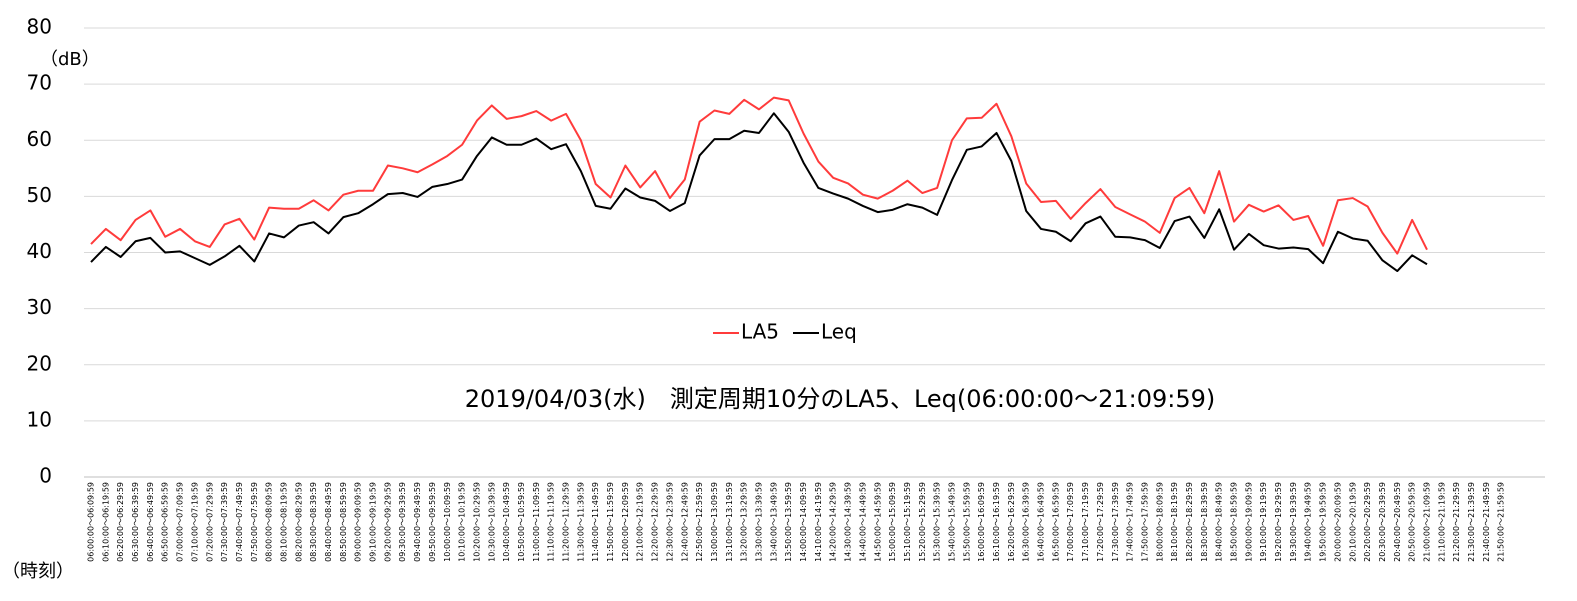 Image resolution: width=1577 pixels, height=601 pixels. Describe the element at coordinates (358, 522) in the screenshot. I see `x-tick-label: 09:00:00～09:09:59` at that location.